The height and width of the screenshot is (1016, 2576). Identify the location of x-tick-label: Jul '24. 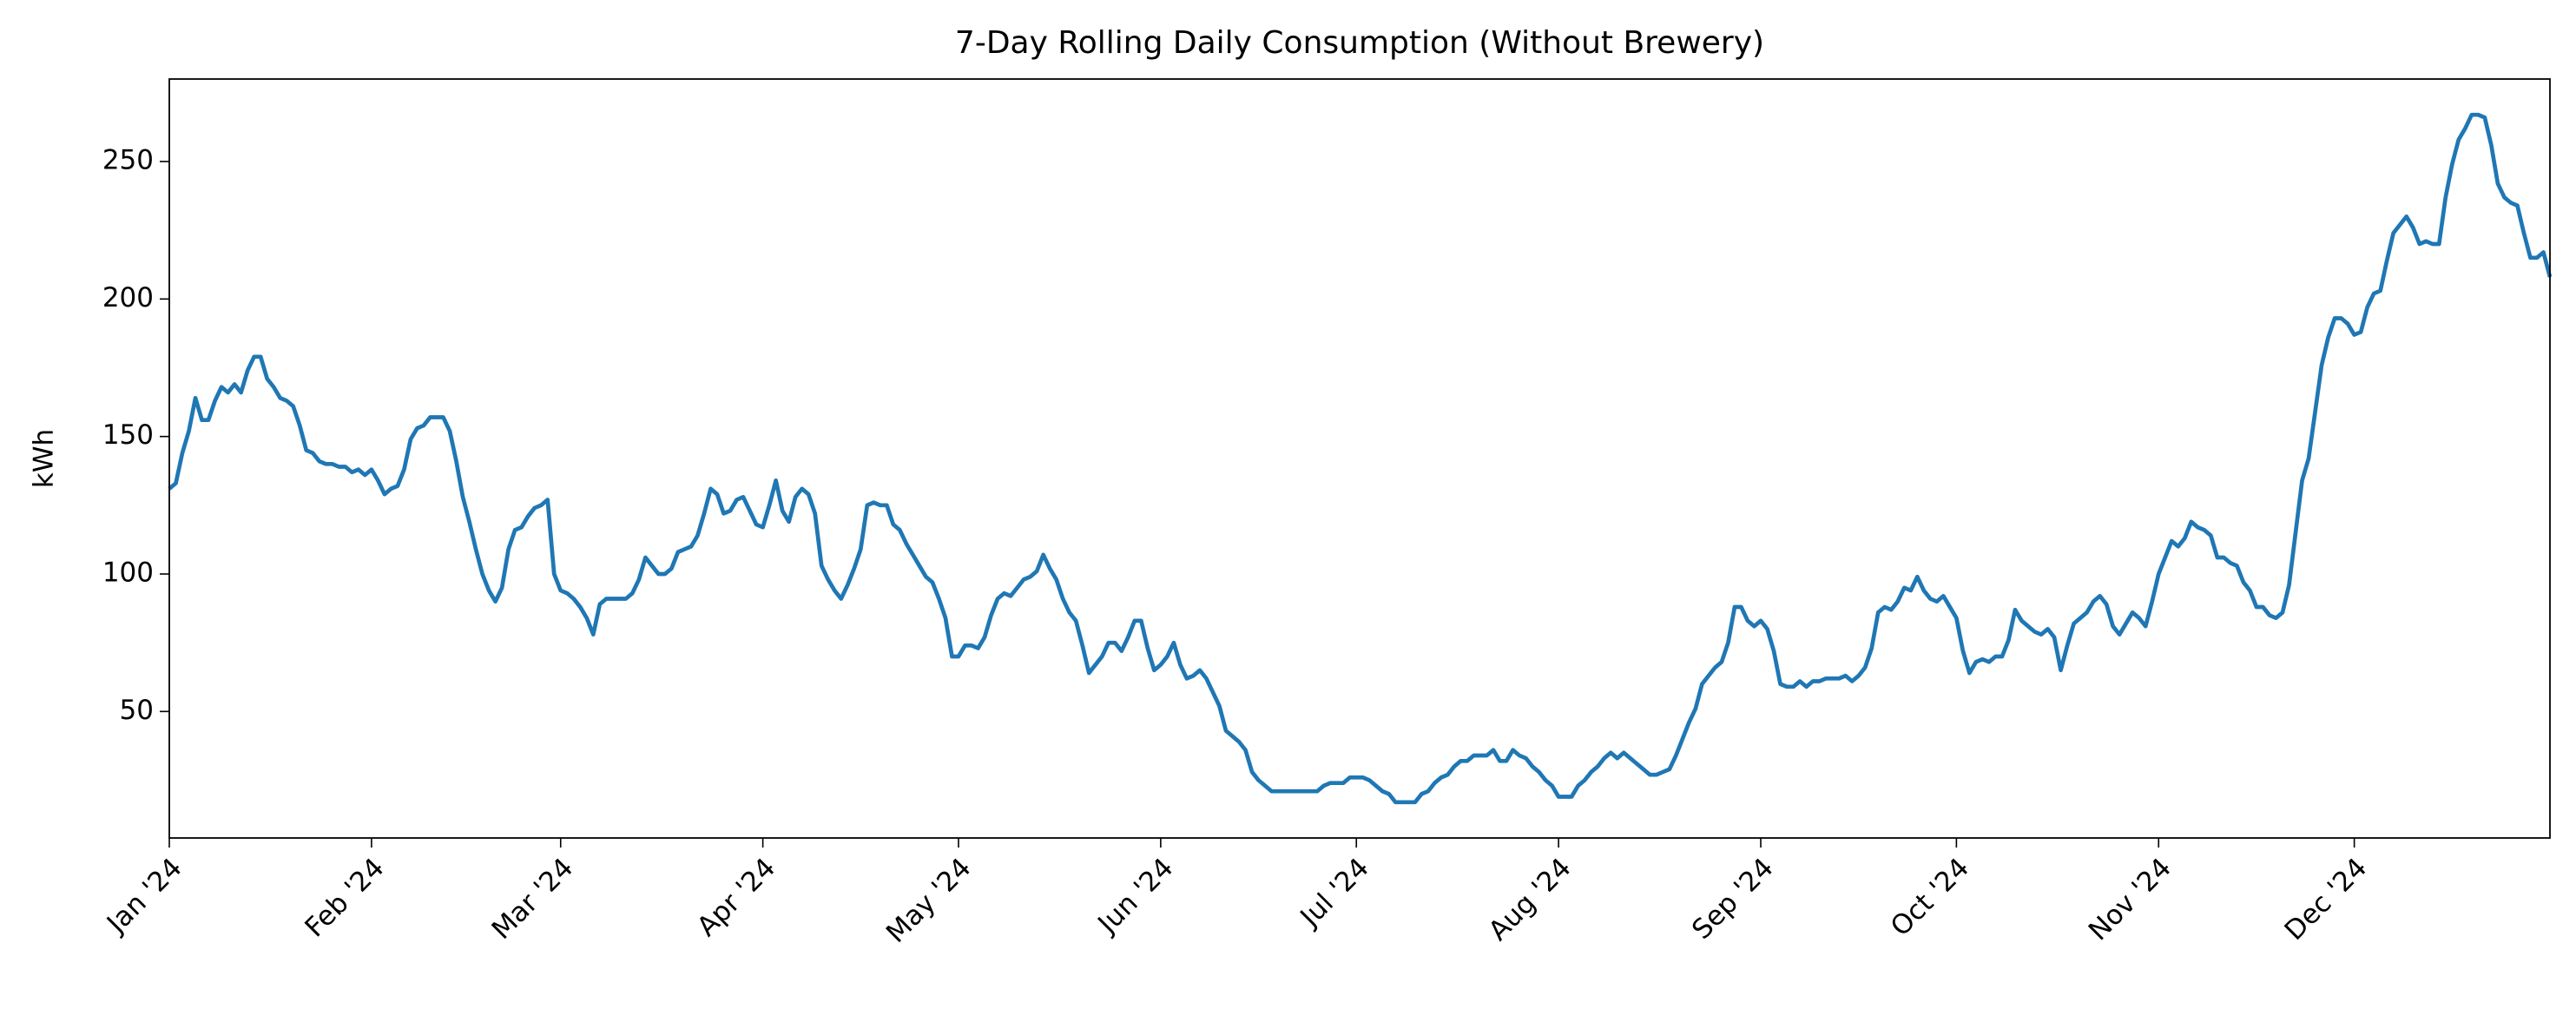
(1334, 893).